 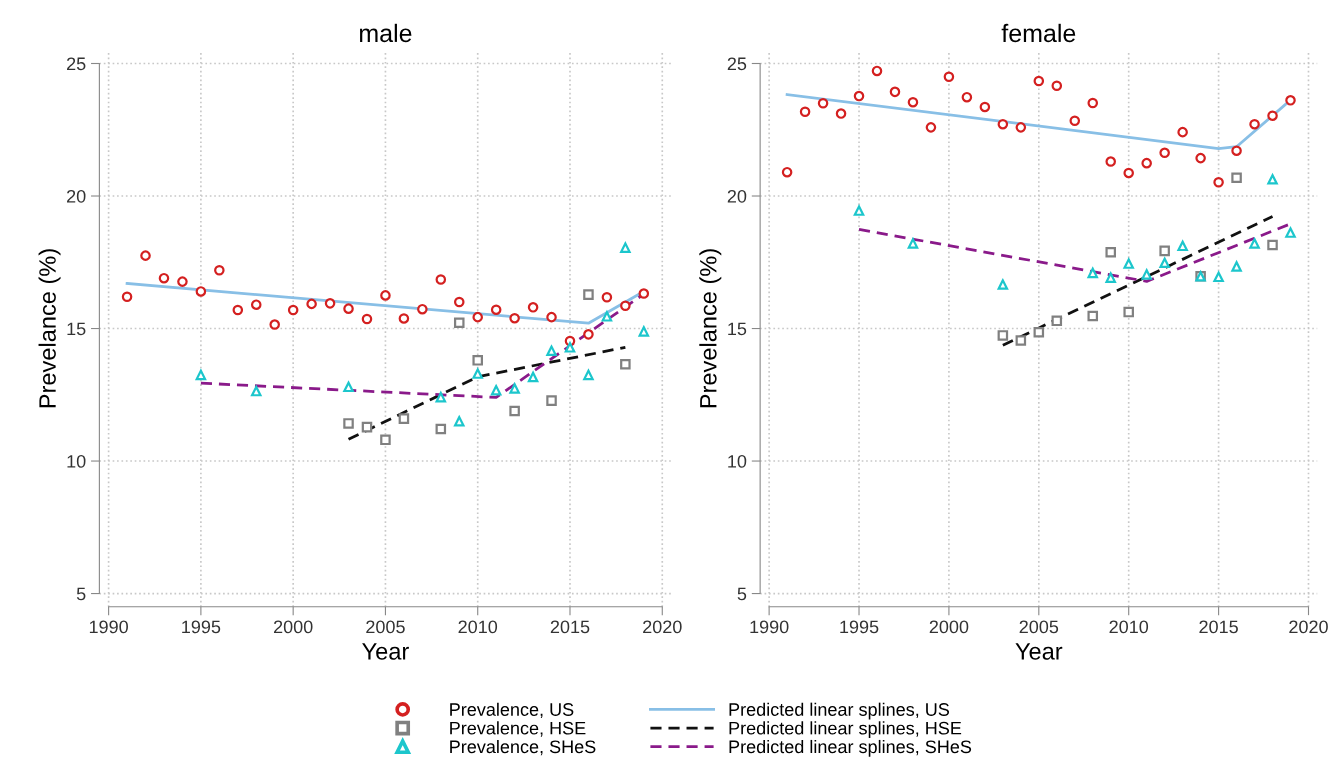 I want to click on legend-label: Prevalence, HSE, so click(x=518, y=729).